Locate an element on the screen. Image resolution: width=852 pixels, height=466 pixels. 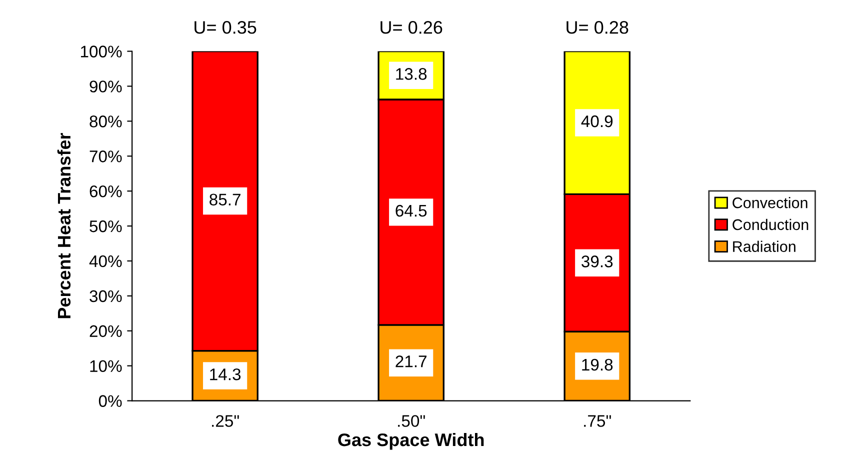
data-label: 14.3 is located at coordinates (225, 374).